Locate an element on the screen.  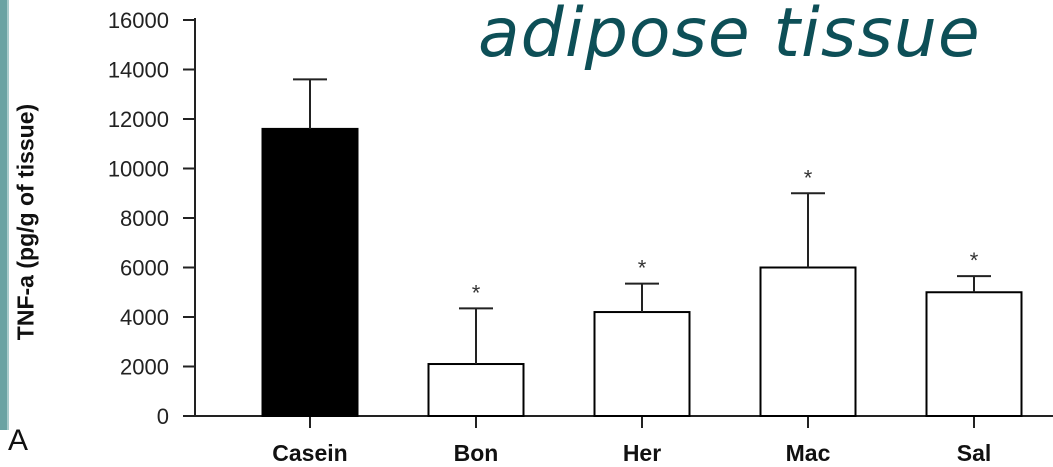
chart-x-tick-labels: Casein Bon Her Mac Sal is located at coordinates (631, 453).